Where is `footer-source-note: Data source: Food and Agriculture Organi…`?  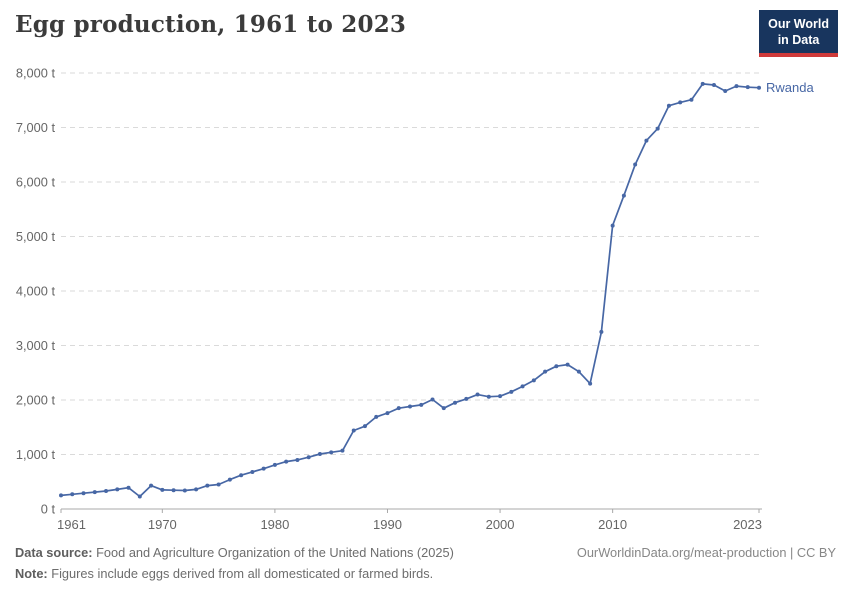
footer-source-note: Data source: Food and Agriculture Organi… is located at coordinates (234, 563).